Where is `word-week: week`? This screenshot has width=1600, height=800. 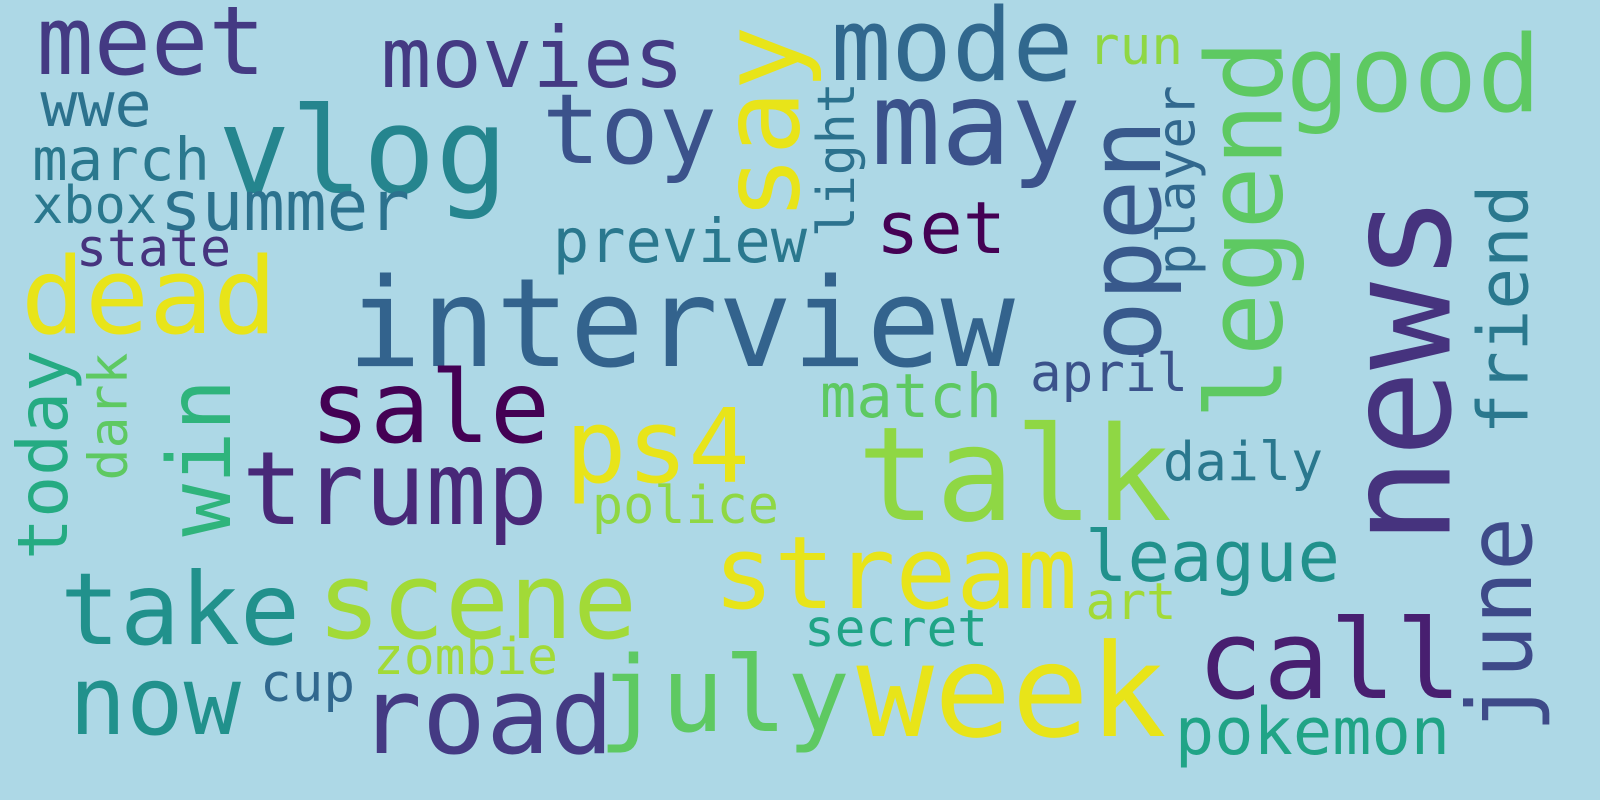
word-week: week is located at coordinates (1011, 692).